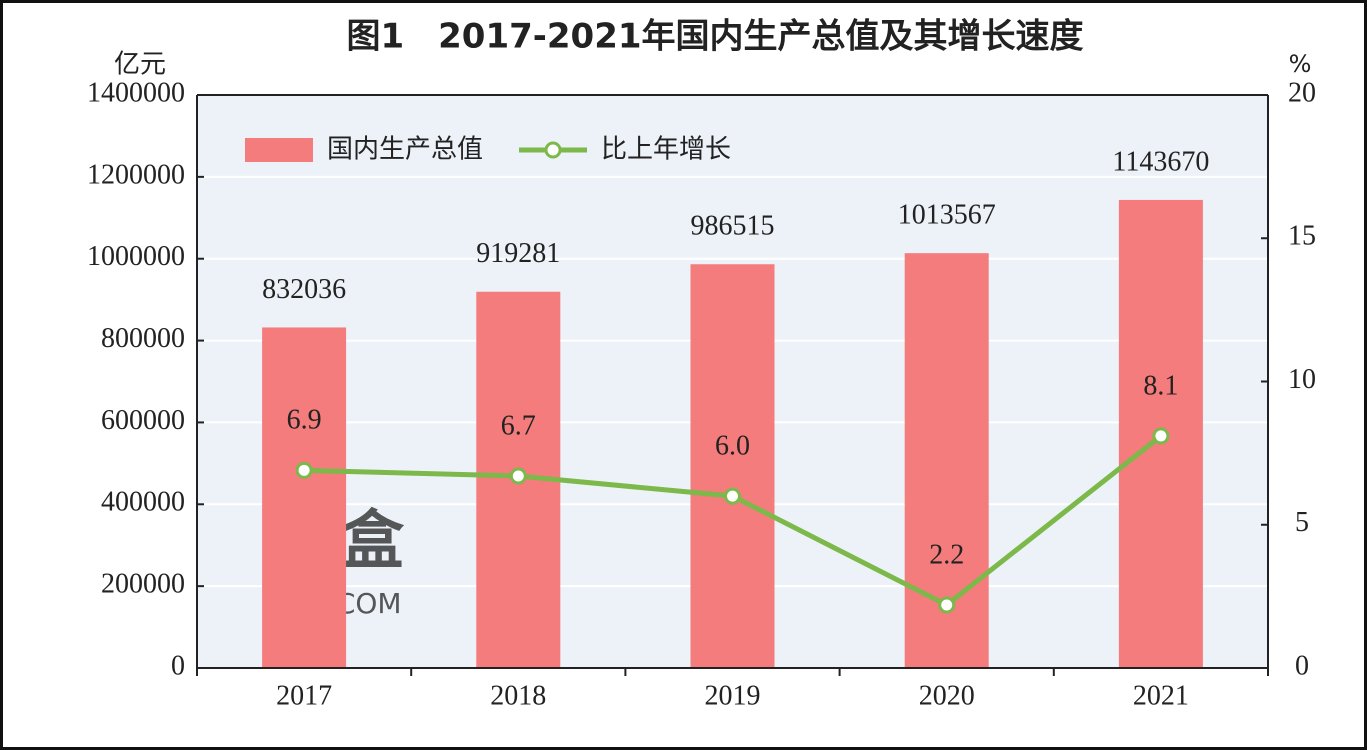  Describe the element at coordinates (143, 420) in the screenshot. I see `y-tick-label: 600000` at that location.